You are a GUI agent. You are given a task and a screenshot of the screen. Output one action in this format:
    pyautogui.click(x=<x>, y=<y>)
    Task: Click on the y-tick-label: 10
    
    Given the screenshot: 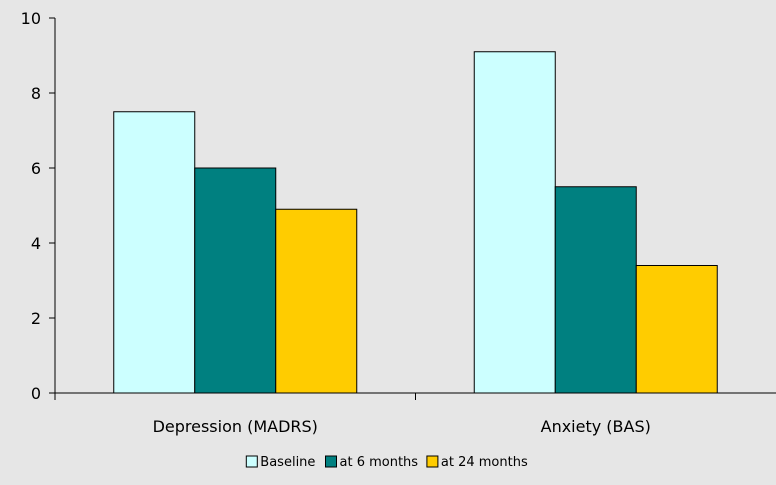 What is the action you would take?
    pyautogui.click(x=31, y=18)
    